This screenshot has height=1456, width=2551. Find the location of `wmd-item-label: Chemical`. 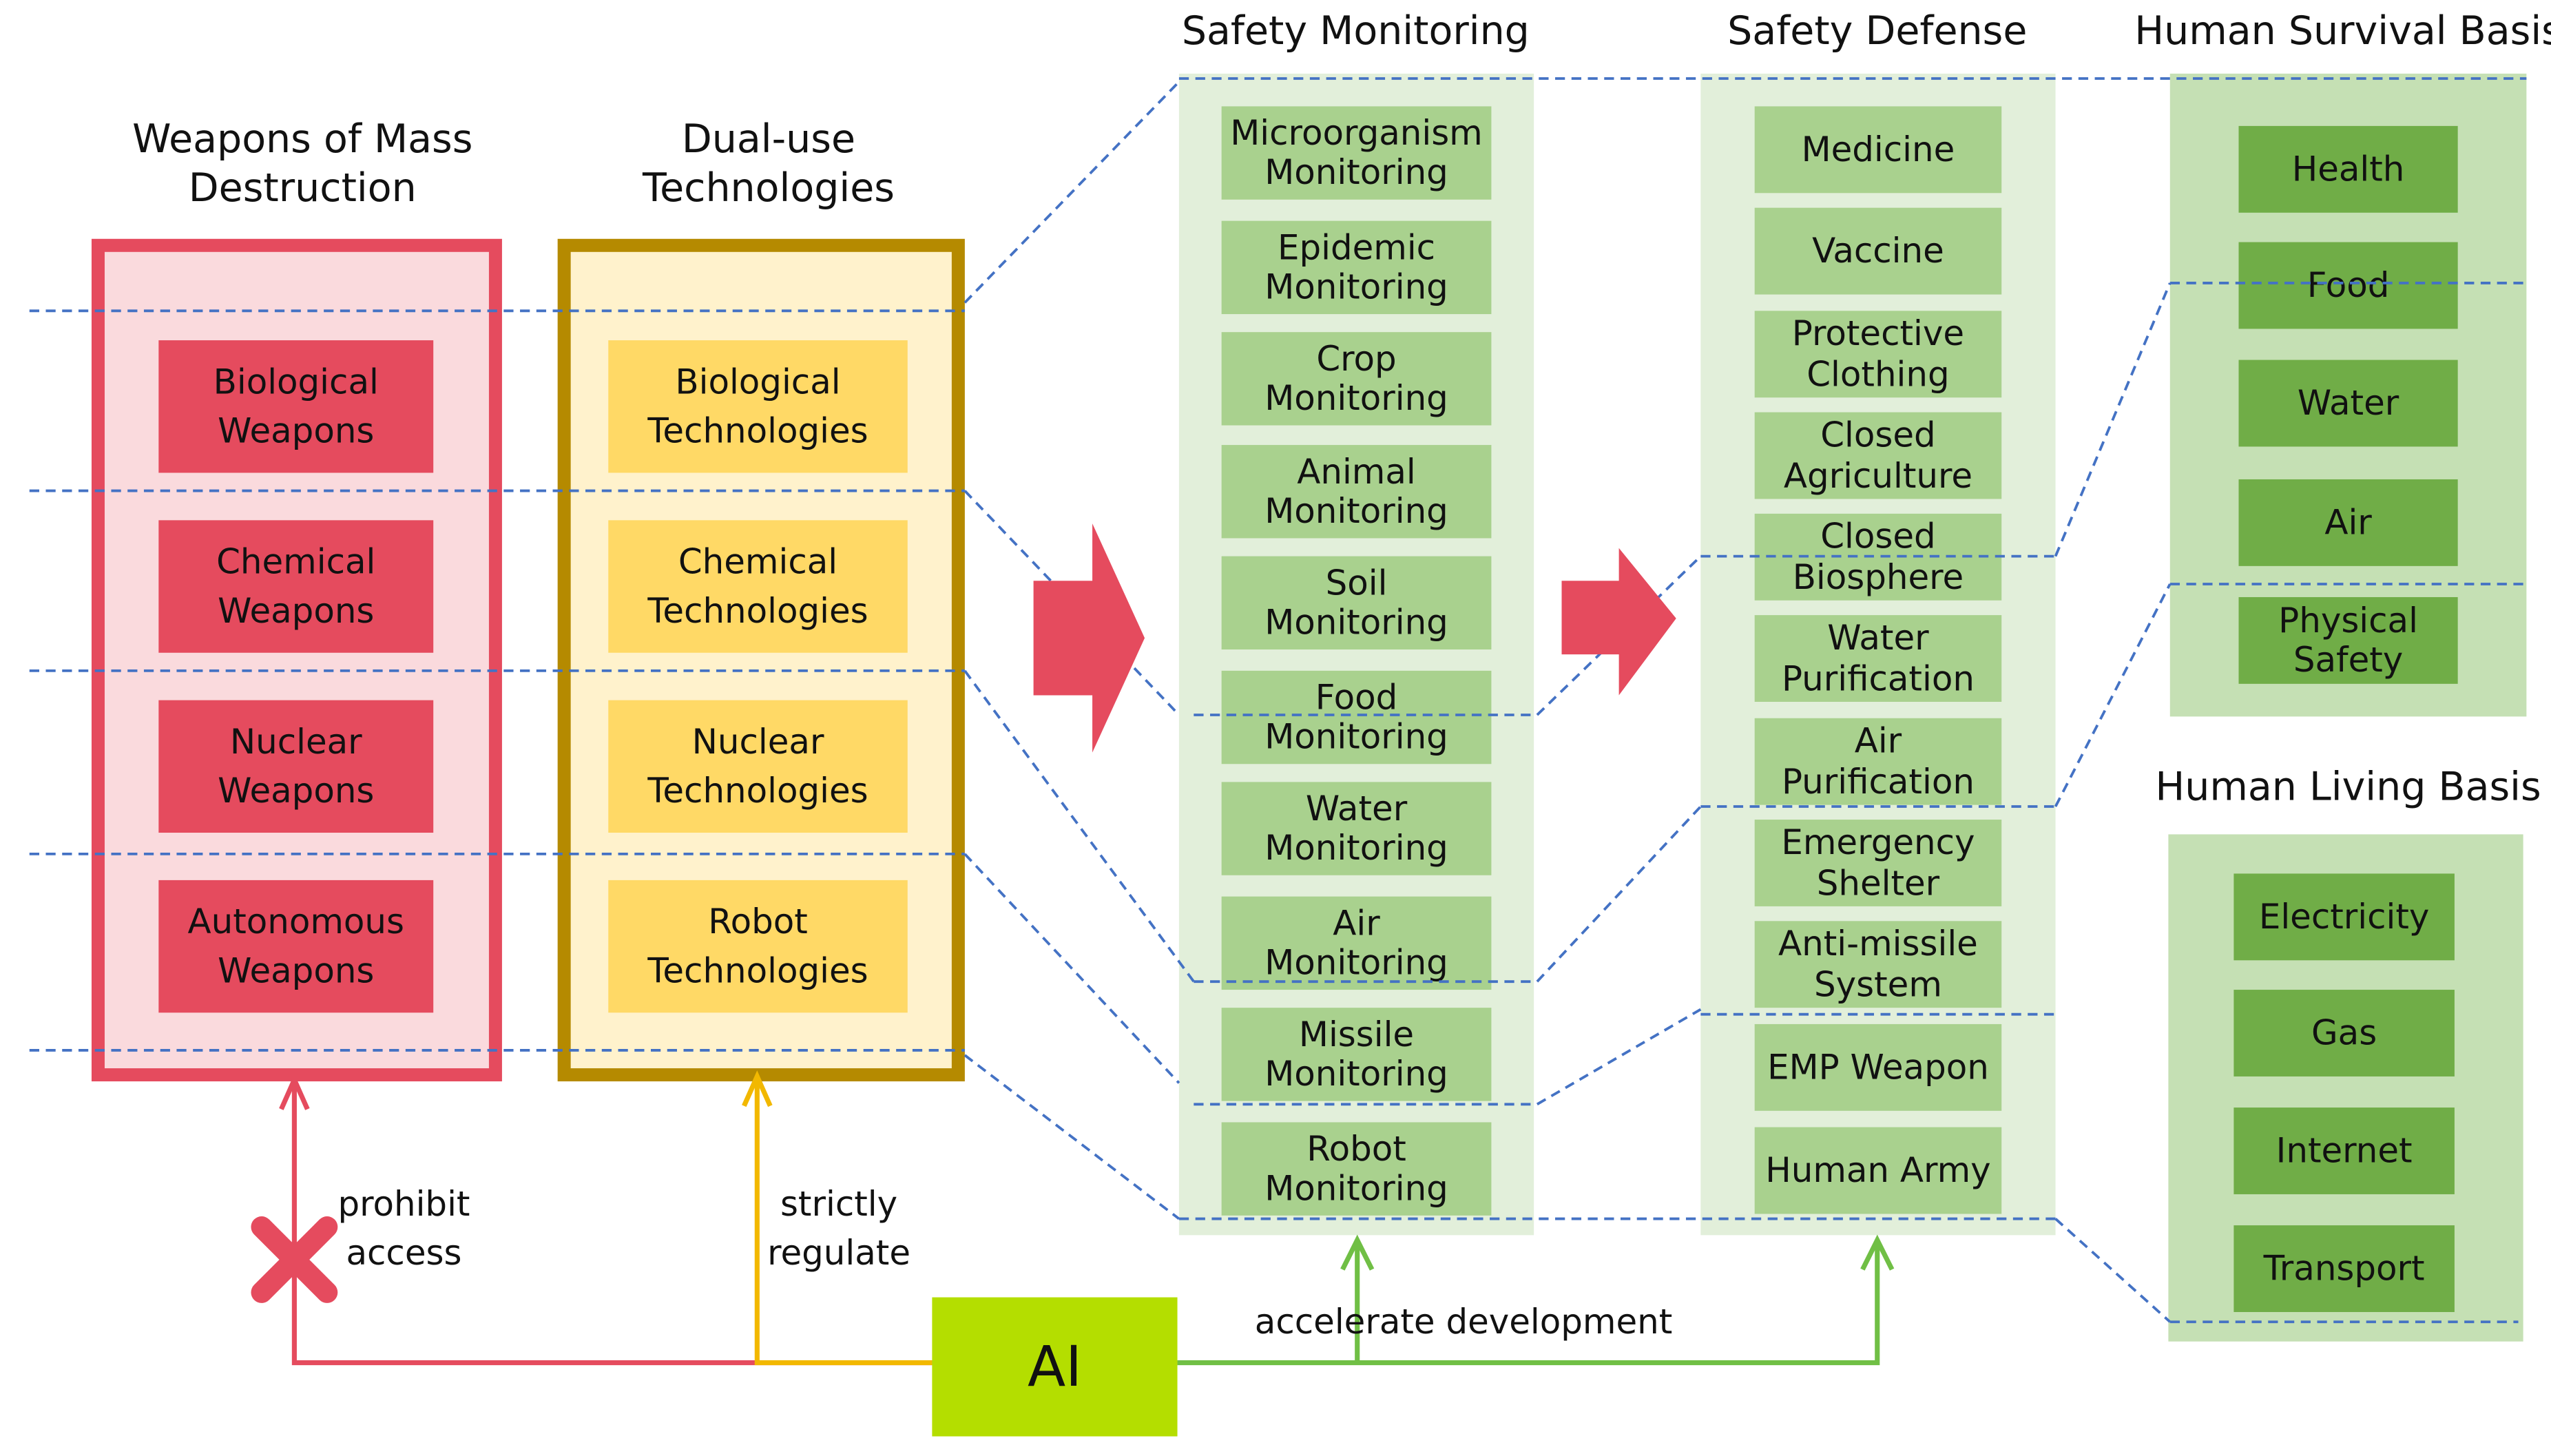

wmd-item-label: Chemical is located at coordinates (295, 562).